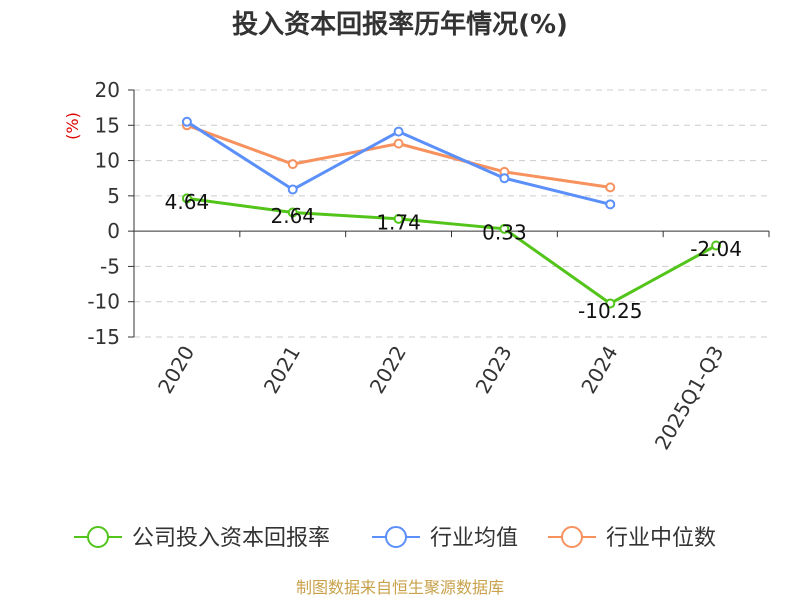 The width and height of the screenshot is (800, 600). I want to click on legend-label: 行业中位数, so click(661, 538).